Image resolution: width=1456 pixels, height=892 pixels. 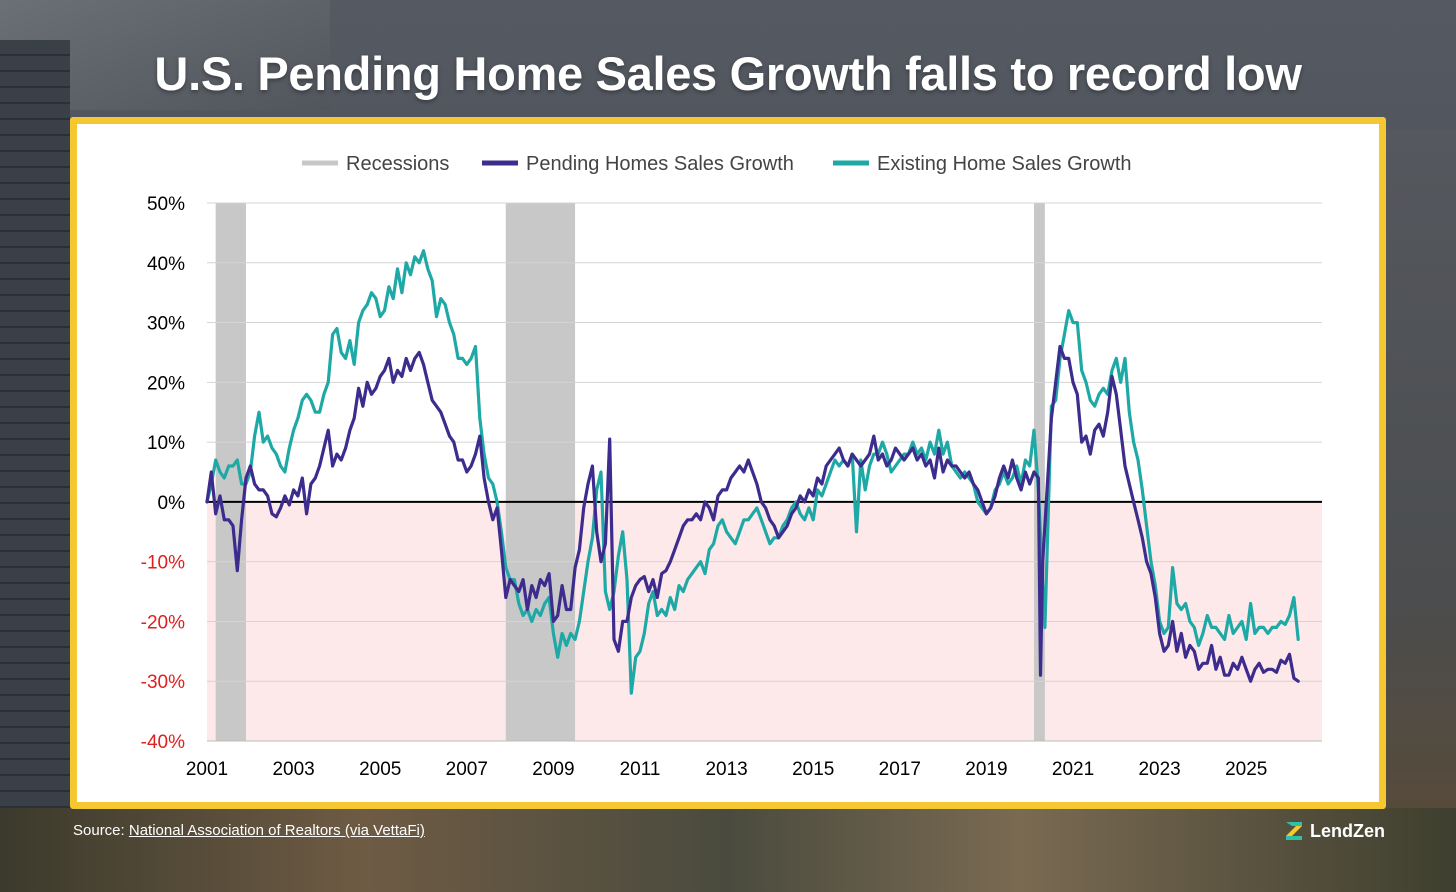 I want to click on brand-logo: LendZen, so click(x=1334, y=831).